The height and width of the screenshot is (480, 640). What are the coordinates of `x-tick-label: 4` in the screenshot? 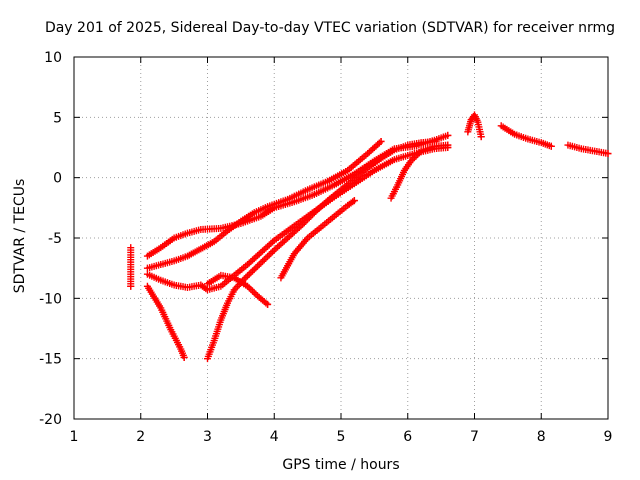 It's located at (274, 437).